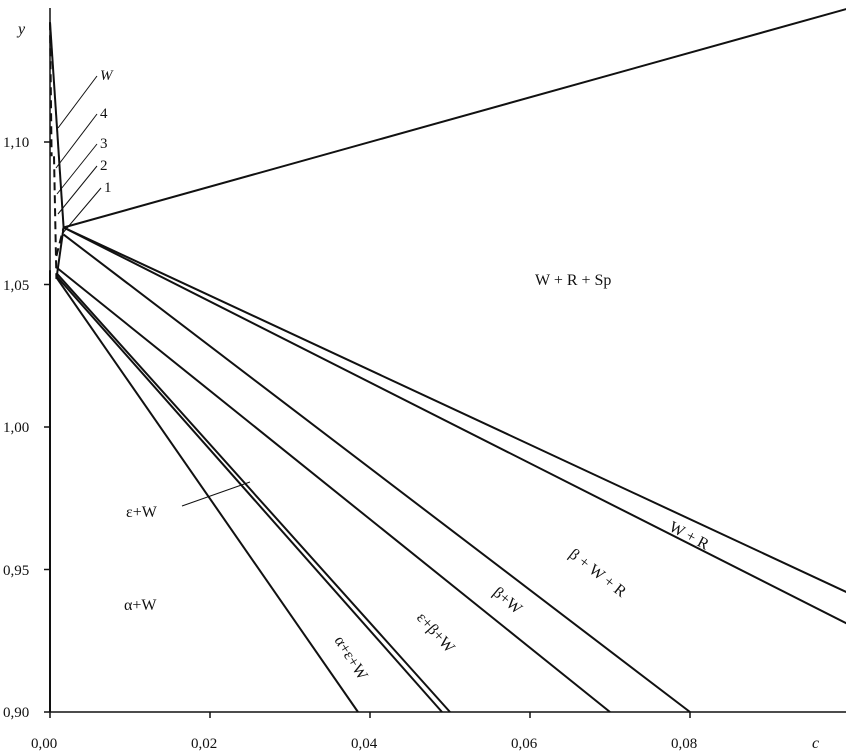 The width and height of the screenshot is (846, 752). What do you see at coordinates (47, 427) in the screenshot?
I see `y-tick-marks` at bounding box center [47, 427].